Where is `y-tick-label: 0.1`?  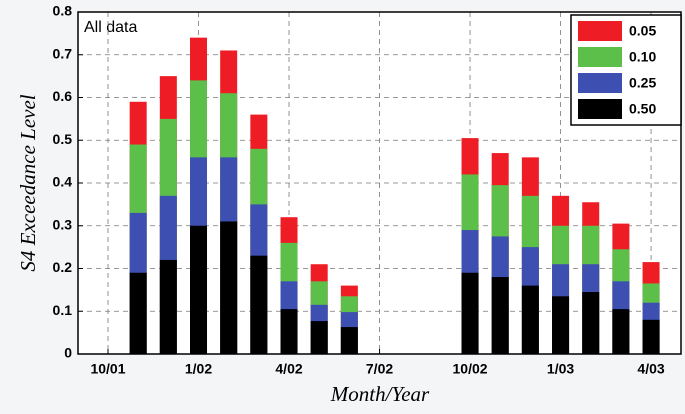
y-tick-label: 0.1 is located at coordinates (63, 310).